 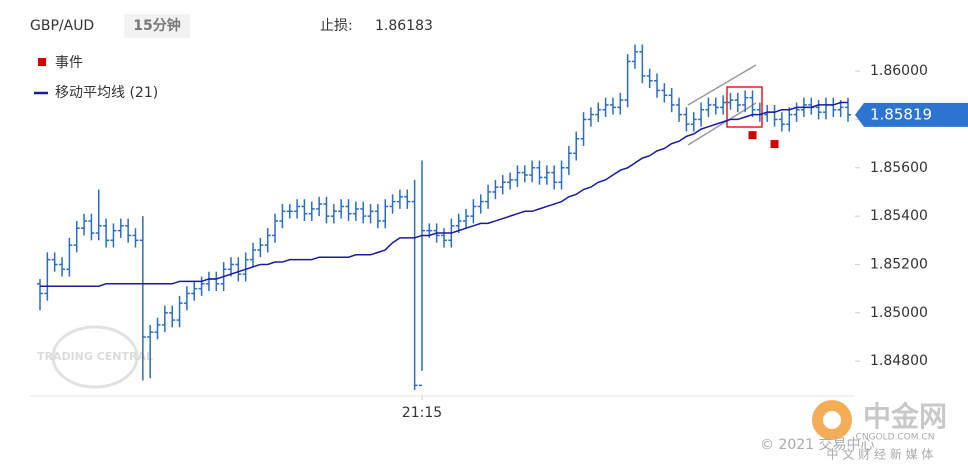 I want to click on y-tick-label: 1.85200, so click(x=899, y=264).